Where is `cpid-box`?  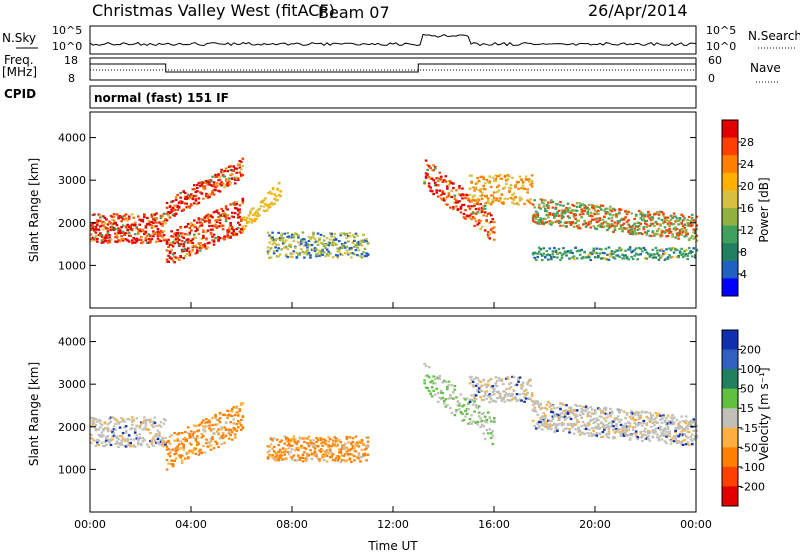
cpid-box is located at coordinates (393, 97).